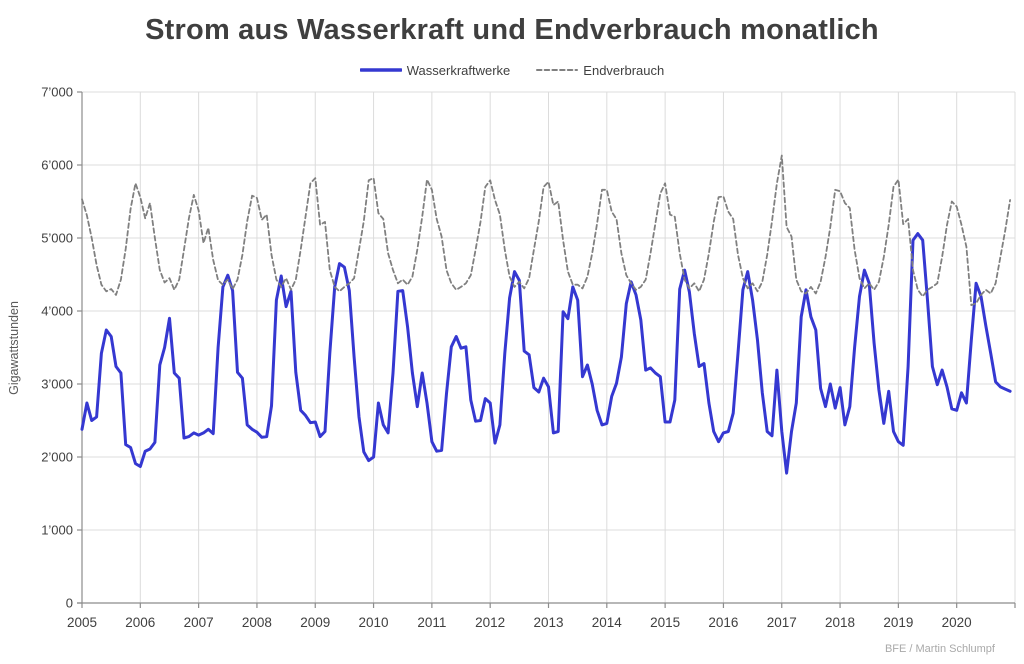  What do you see at coordinates (898, 622) in the screenshot?
I see `x-tick-label: 2019` at bounding box center [898, 622].